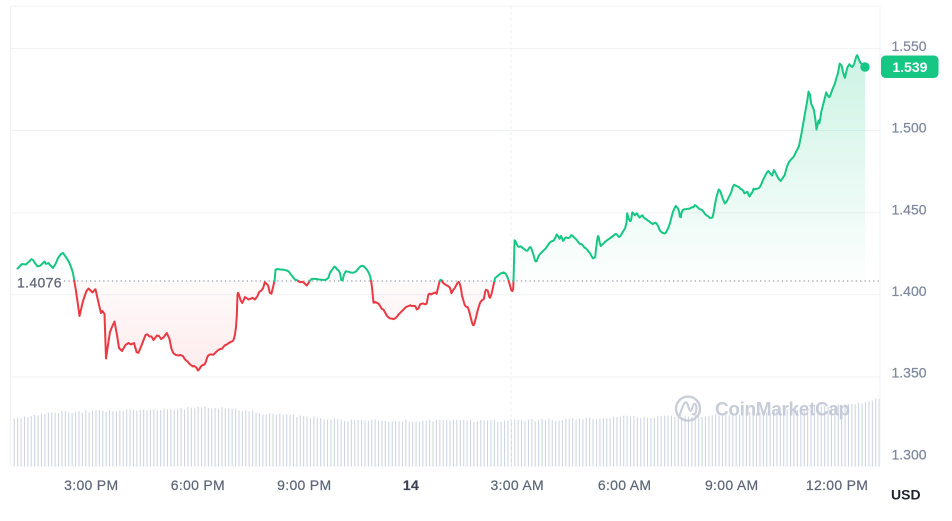  I want to click on svg-text: 1.500, so click(909, 128).